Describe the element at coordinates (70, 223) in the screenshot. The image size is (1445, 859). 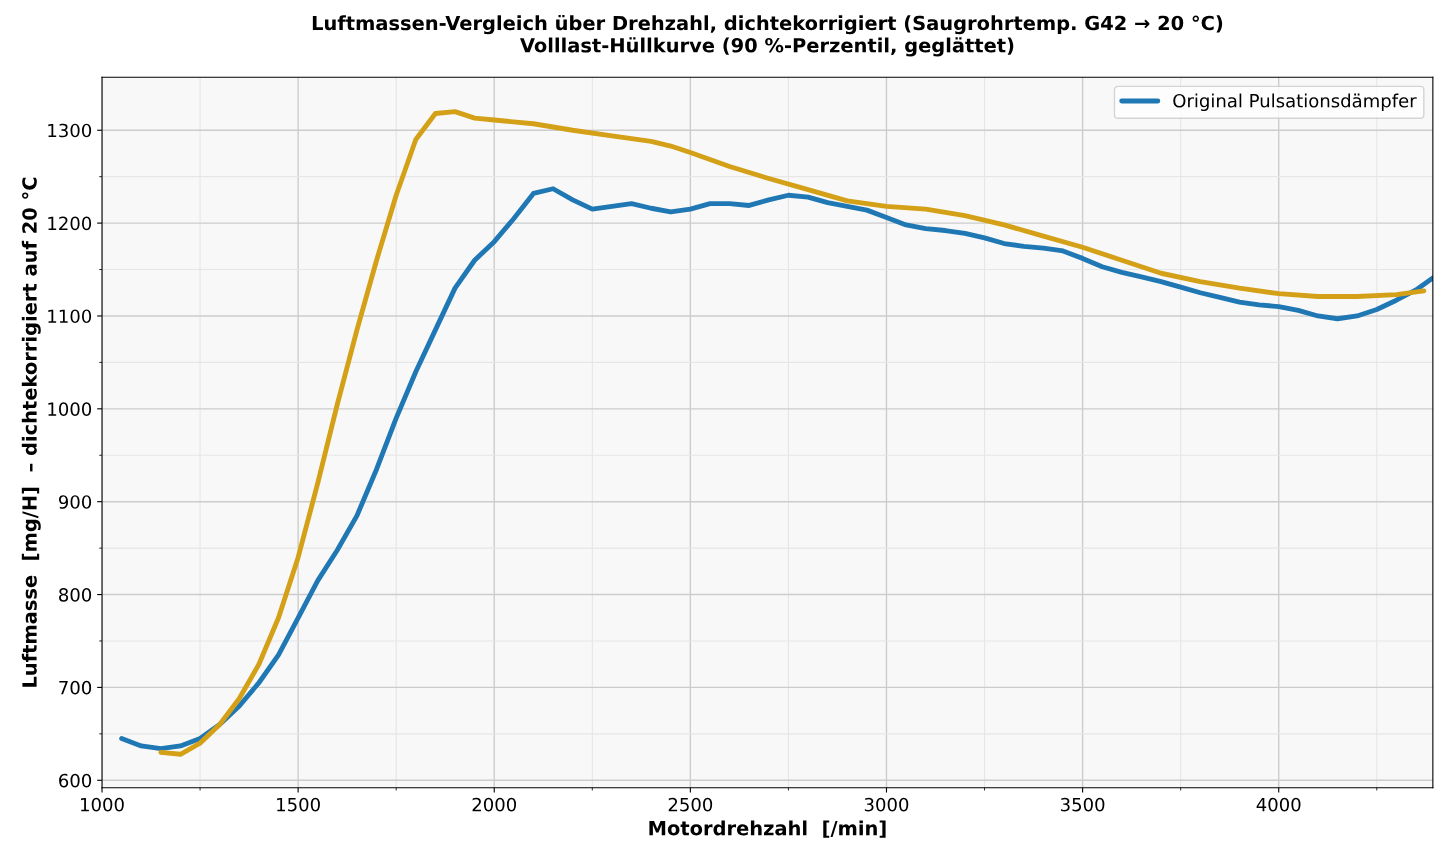
I see `y-tick-label: 1200` at that location.